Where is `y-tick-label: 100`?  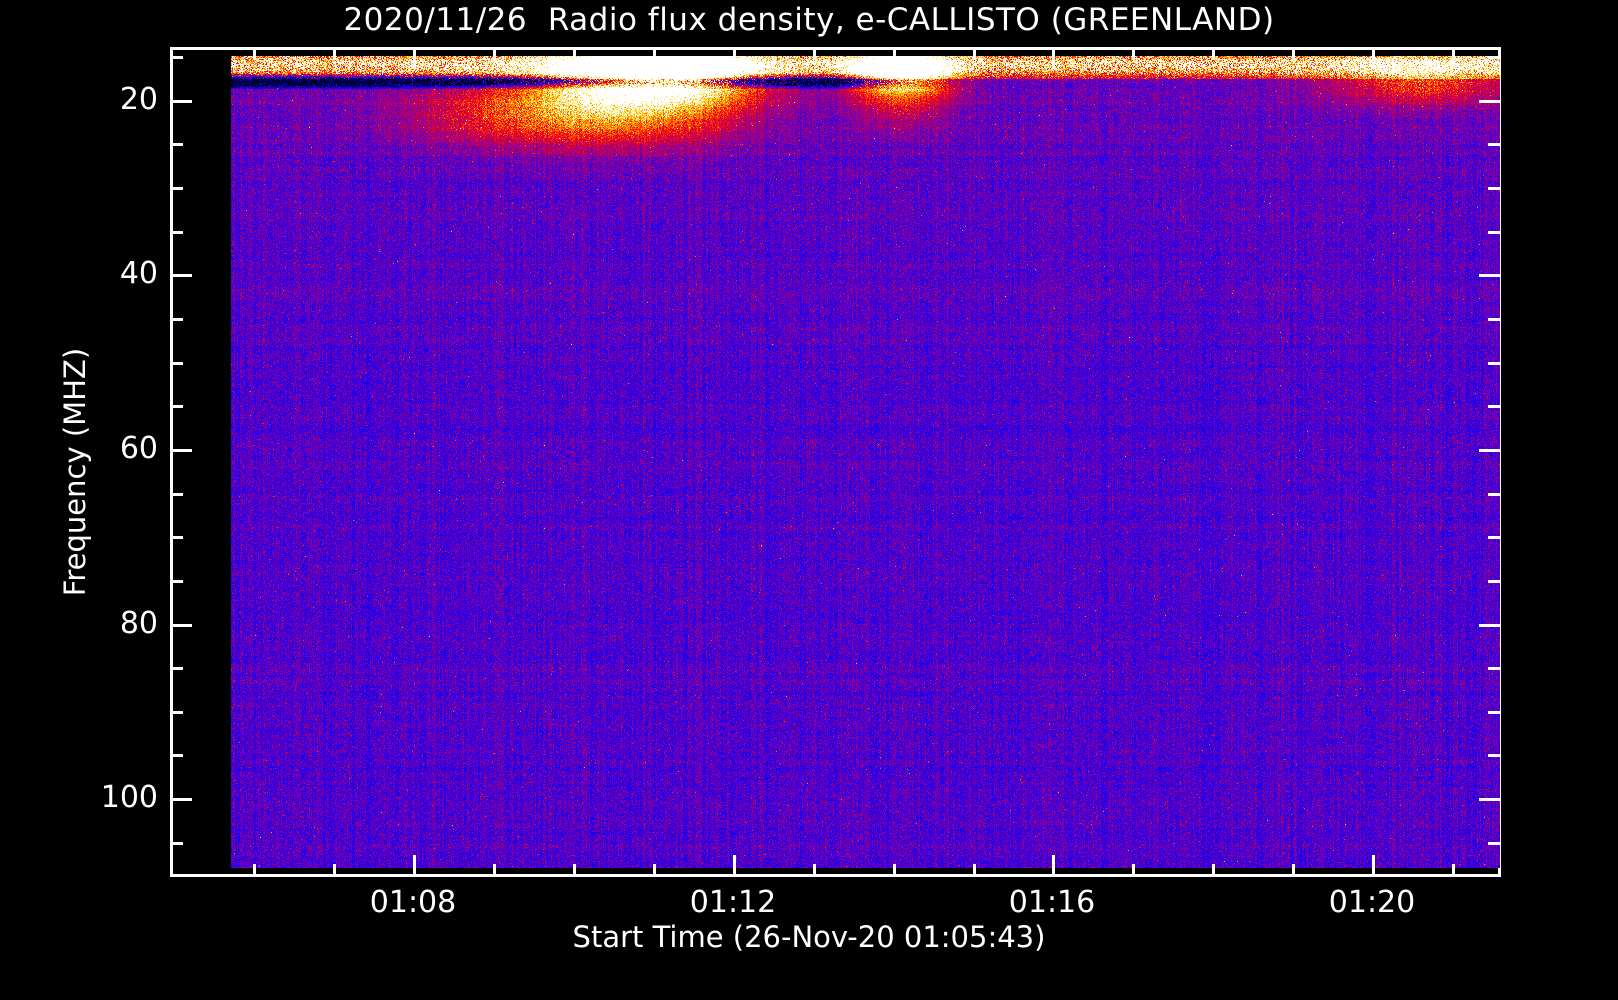 y-tick-label: 100 is located at coordinates (129, 797).